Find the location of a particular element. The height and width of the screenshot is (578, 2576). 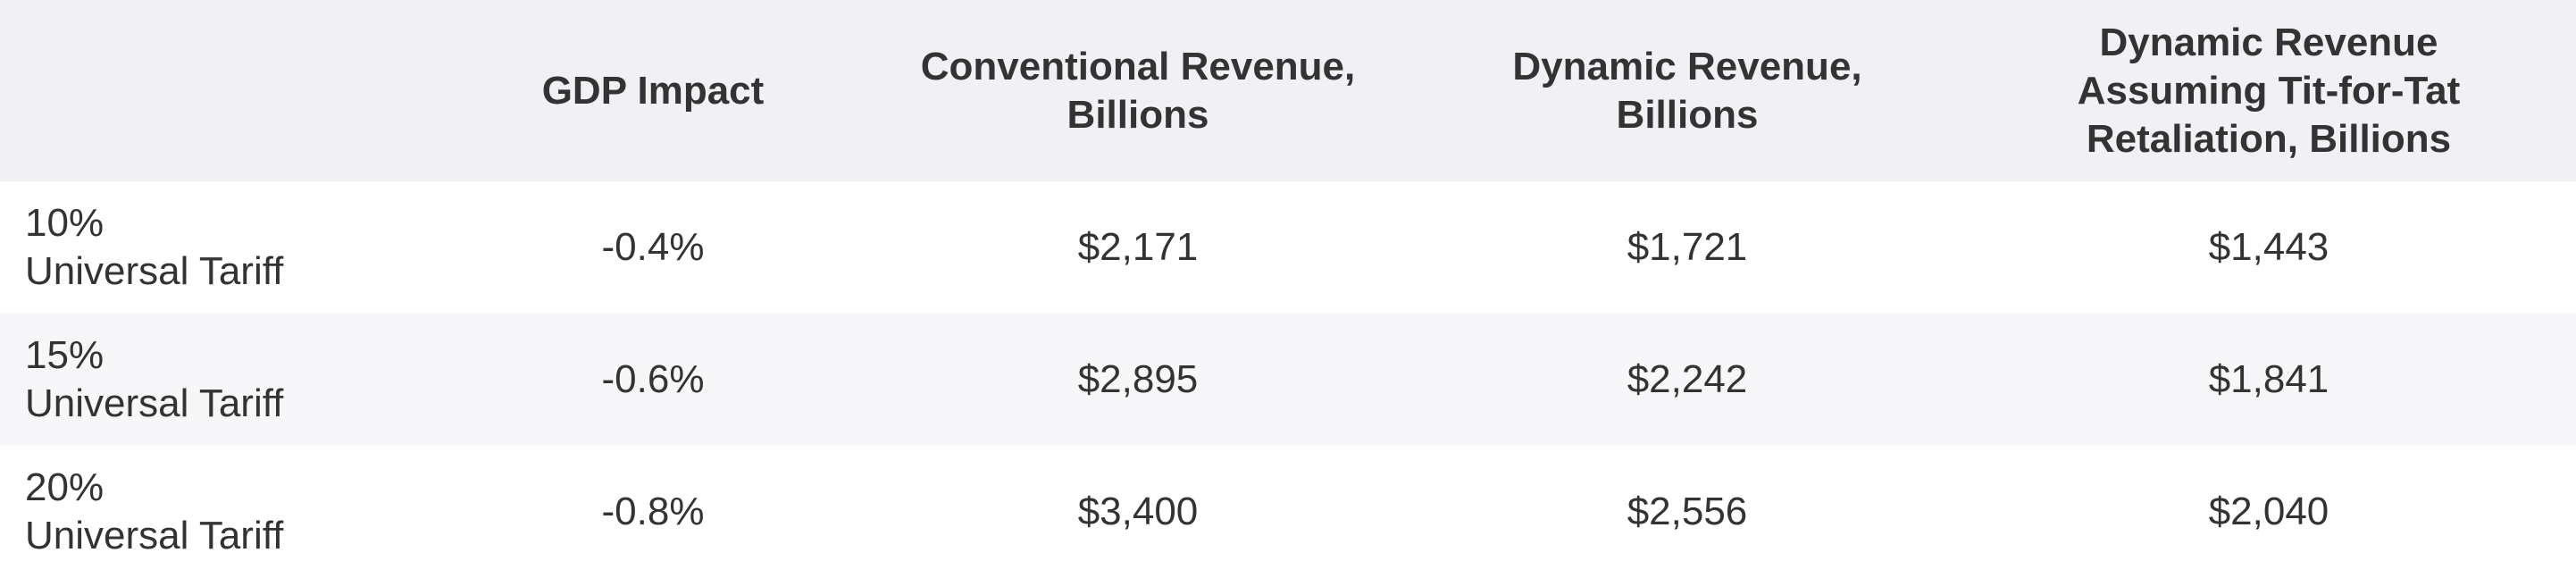

cell-gdp-impact: -0.4% is located at coordinates (653, 247).